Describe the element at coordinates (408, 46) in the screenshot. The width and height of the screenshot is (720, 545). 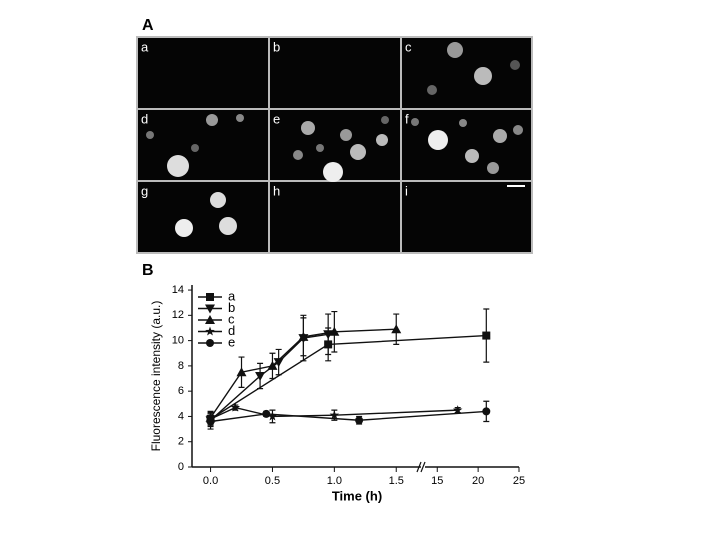
I see `panel-letter: c` at that location.